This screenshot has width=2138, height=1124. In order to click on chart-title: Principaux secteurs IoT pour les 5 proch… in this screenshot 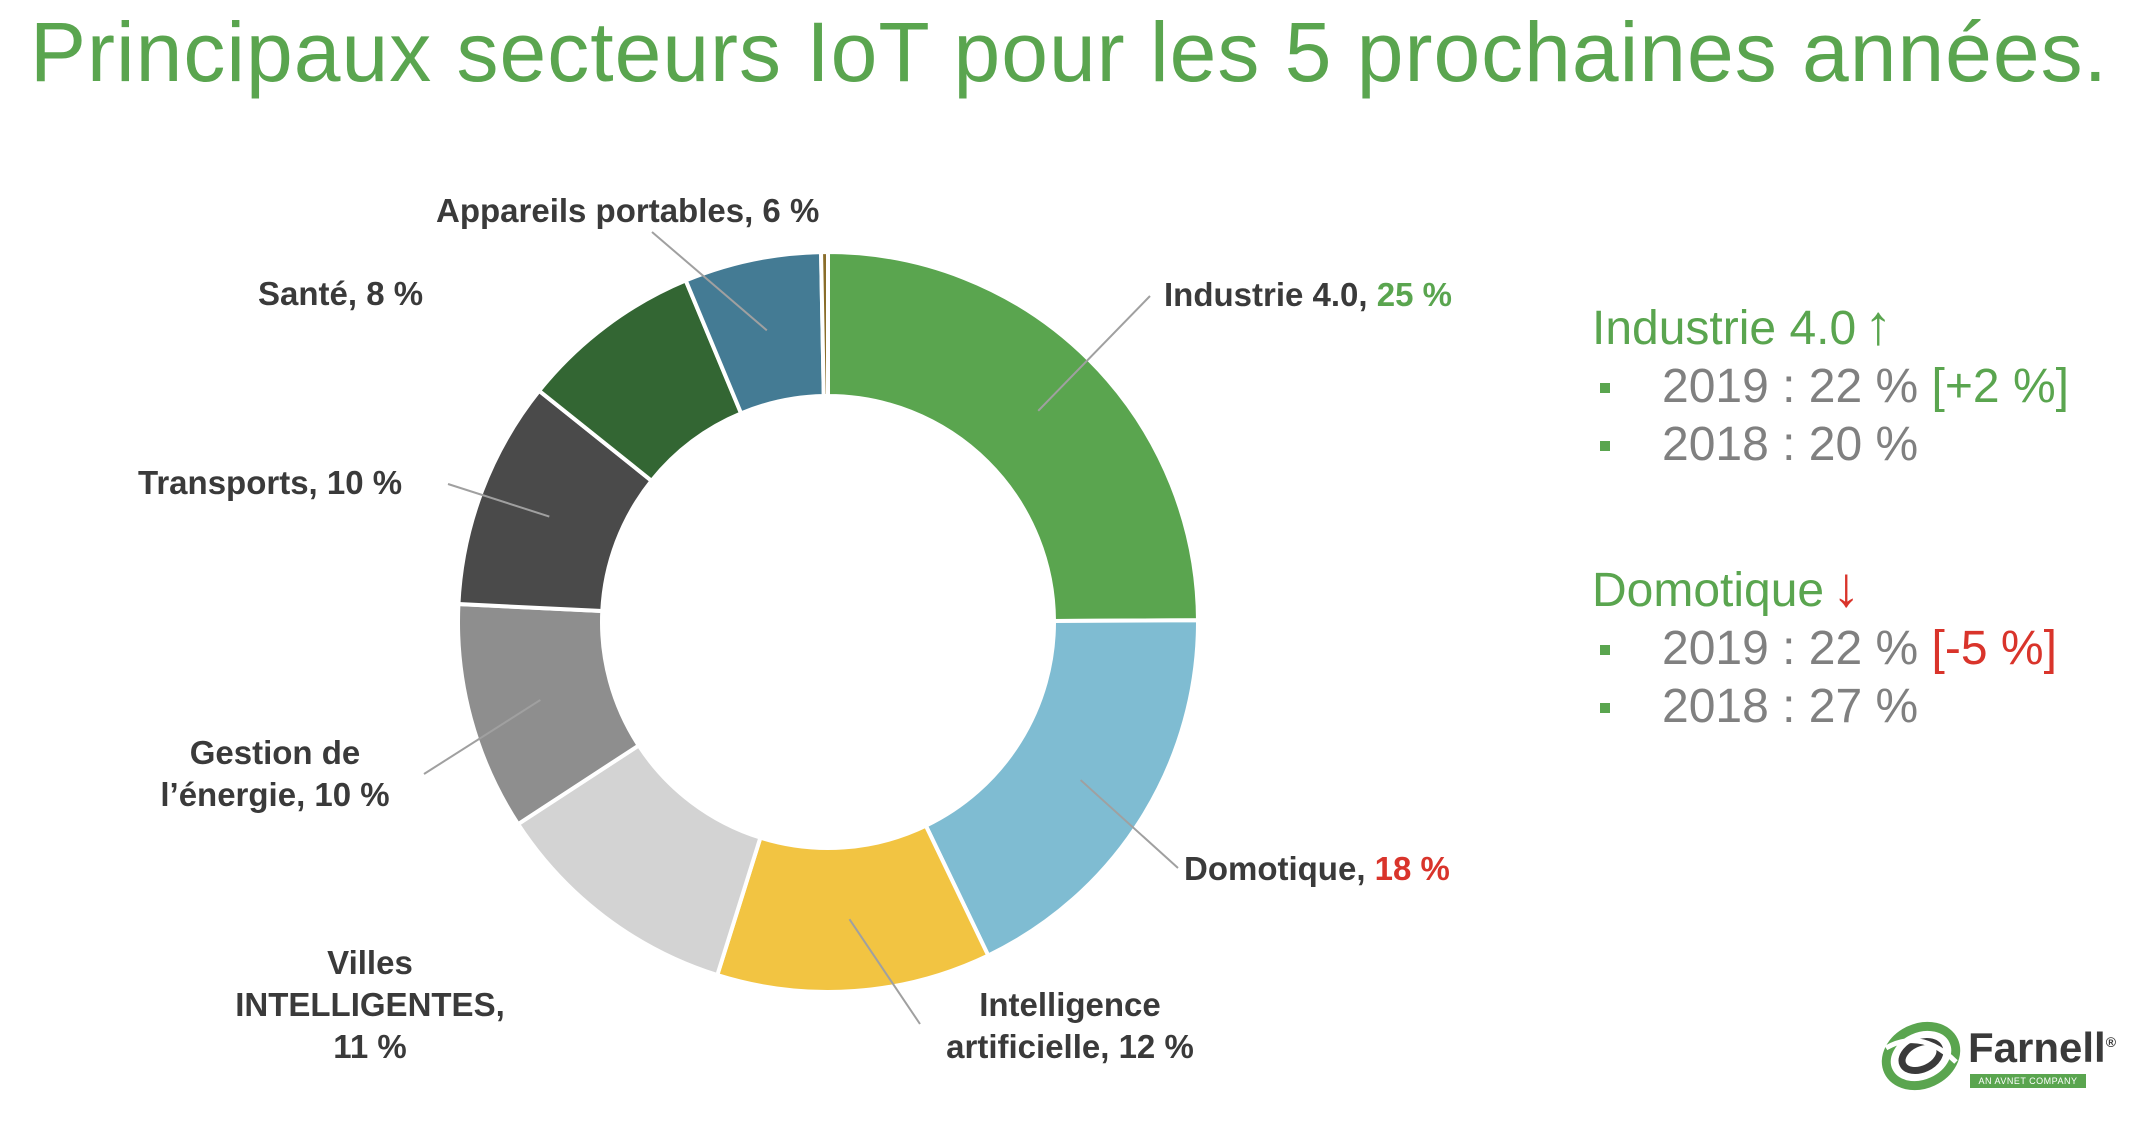, I will do `click(1069, 52)`.